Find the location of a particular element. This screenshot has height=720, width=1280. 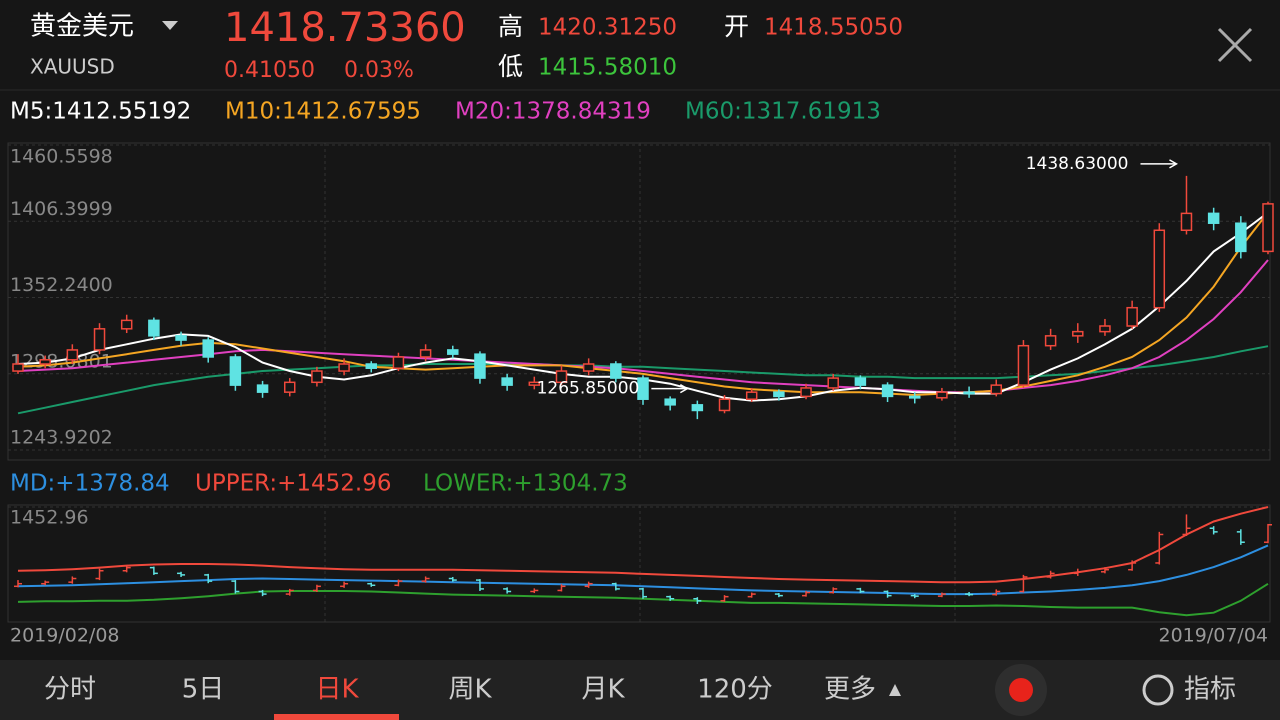

instrument-name: 黄金美元 is located at coordinates (82, 27).